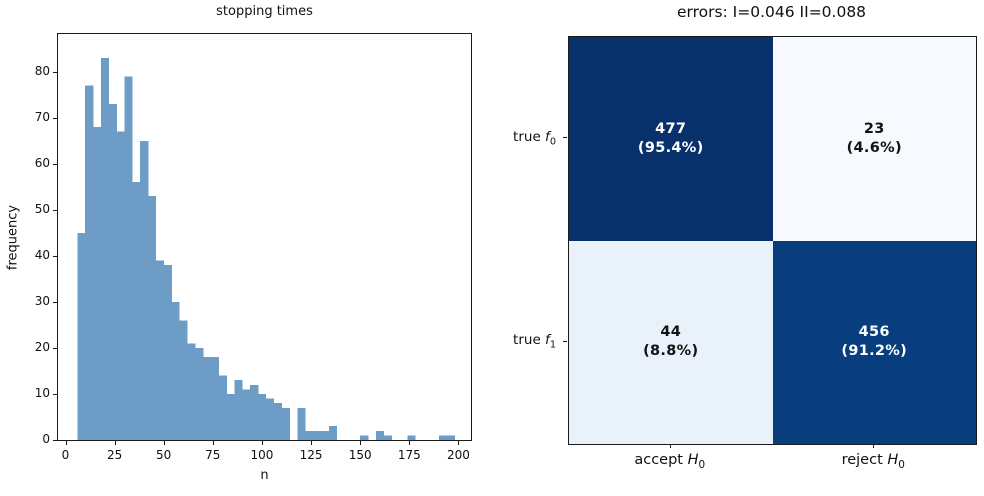 The height and width of the screenshot is (496, 984). What do you see at coordinates (42, 346) in the screenshot?
I see `y-tick-label: 20` at bounding box center [42, 346].